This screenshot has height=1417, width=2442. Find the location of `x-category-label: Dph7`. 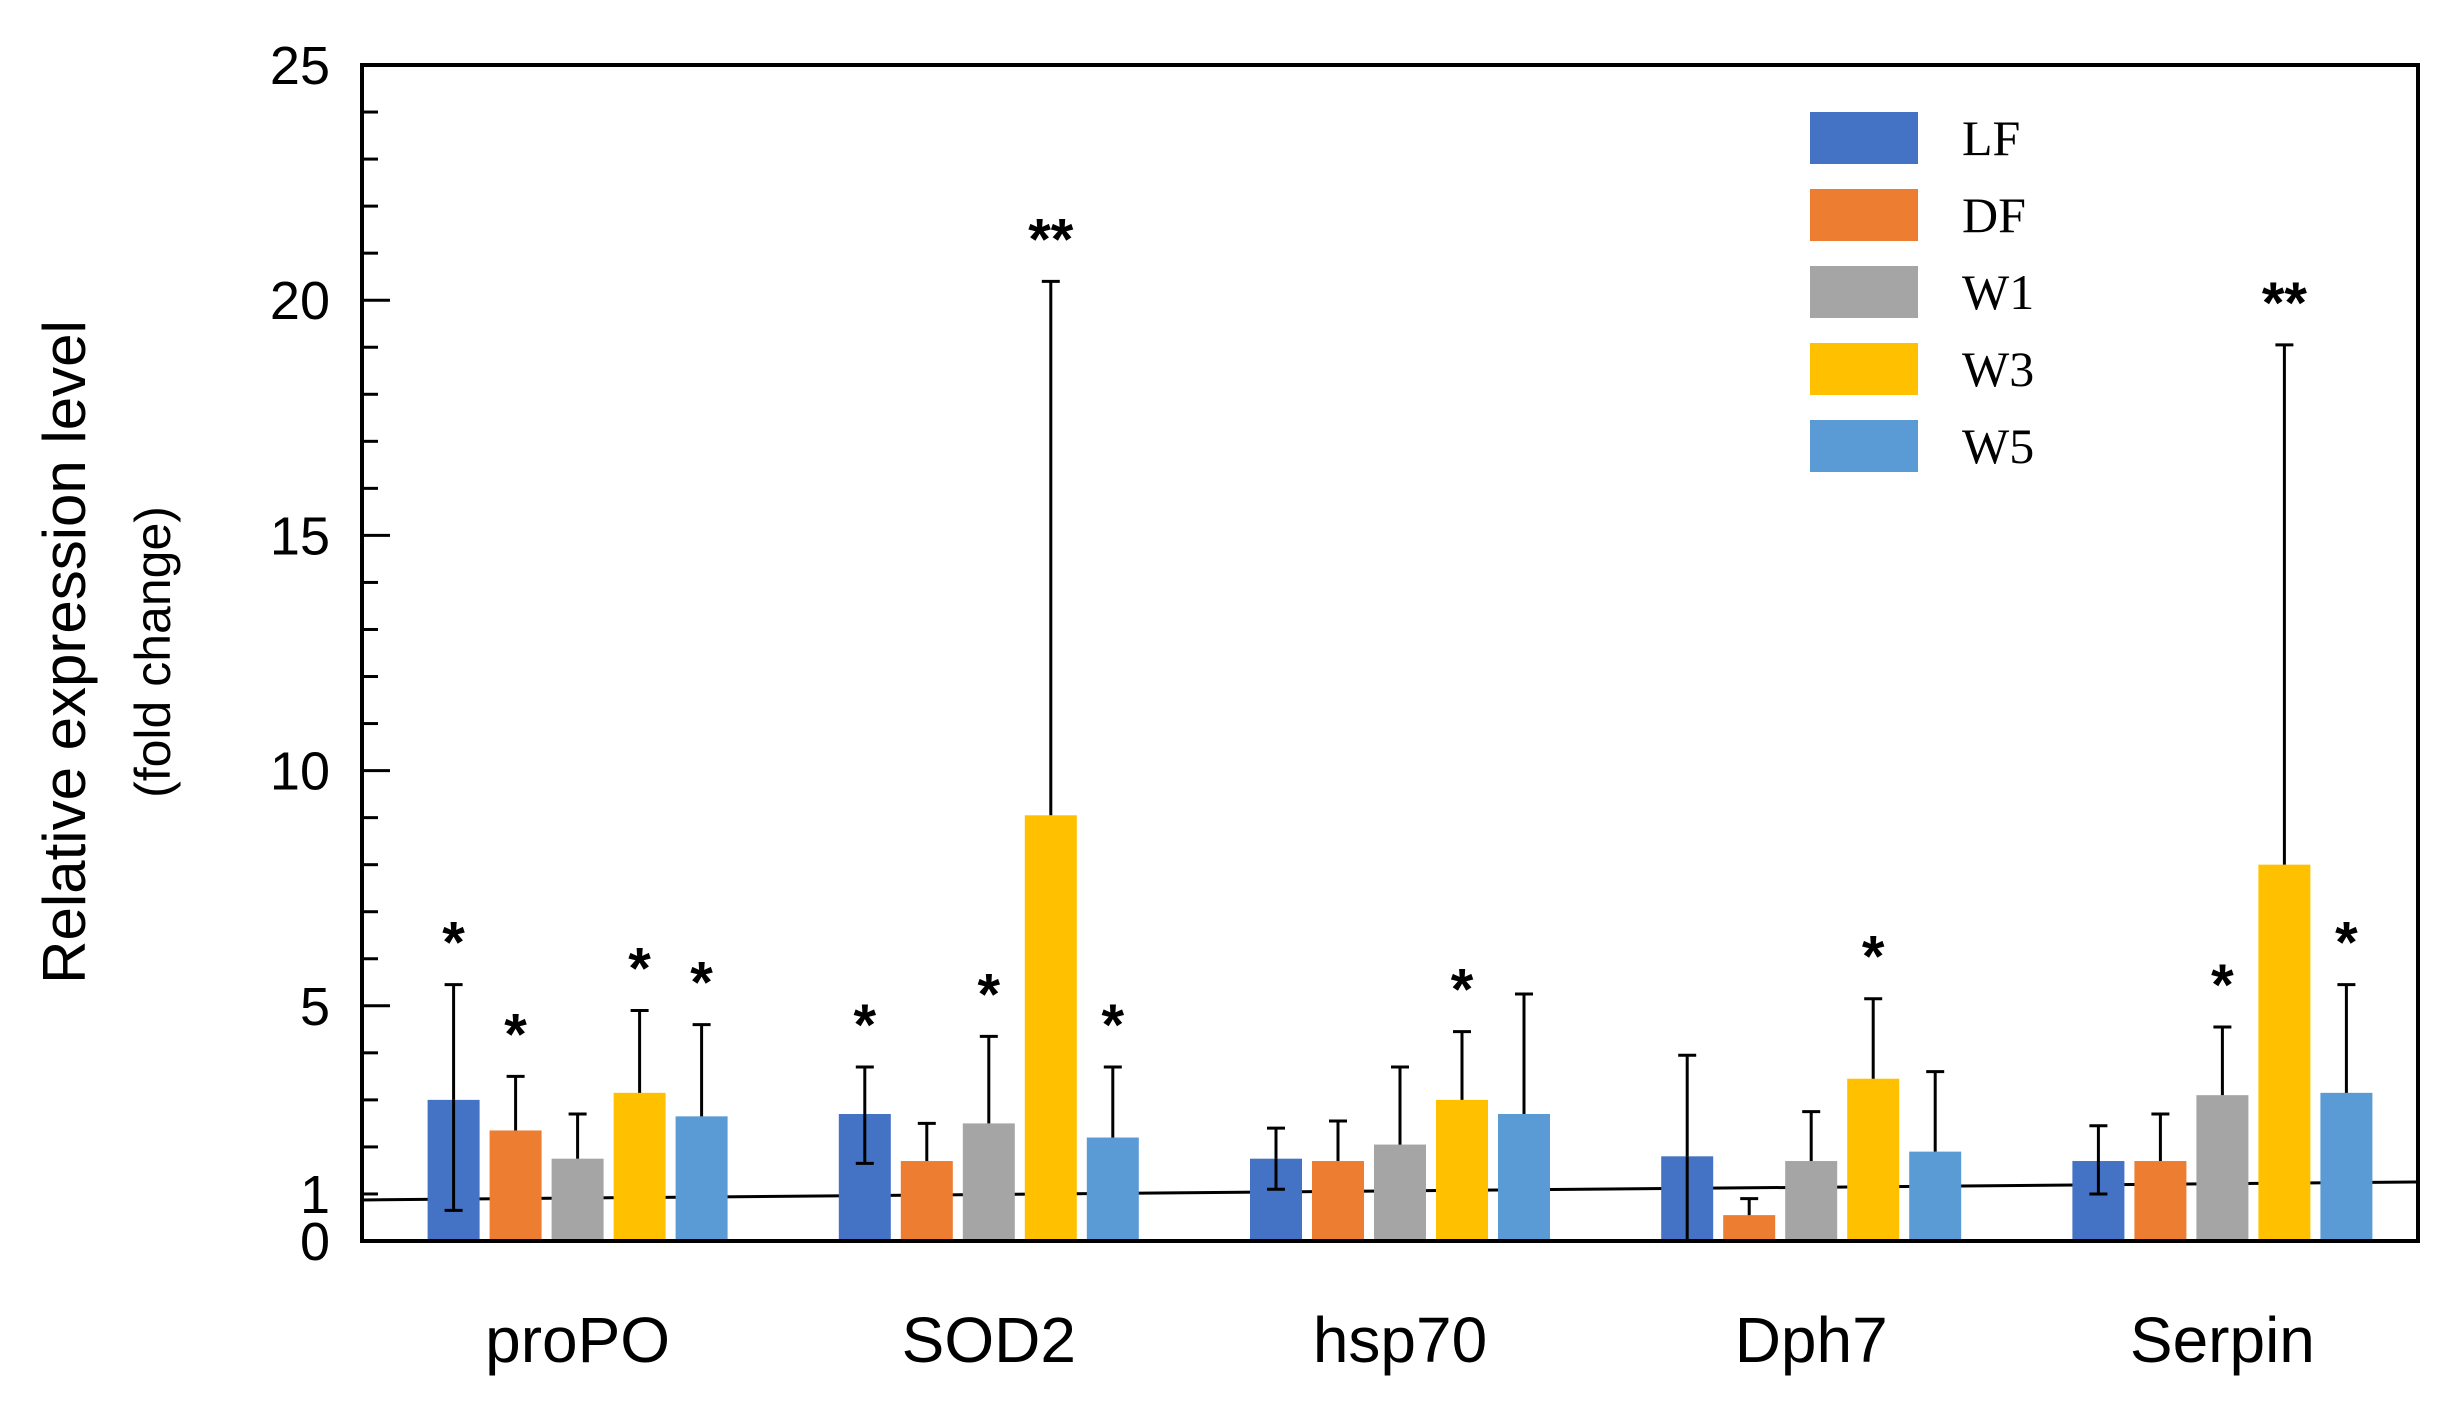

x-category-label: Dph7 is located at coordinates (1811, 1340).